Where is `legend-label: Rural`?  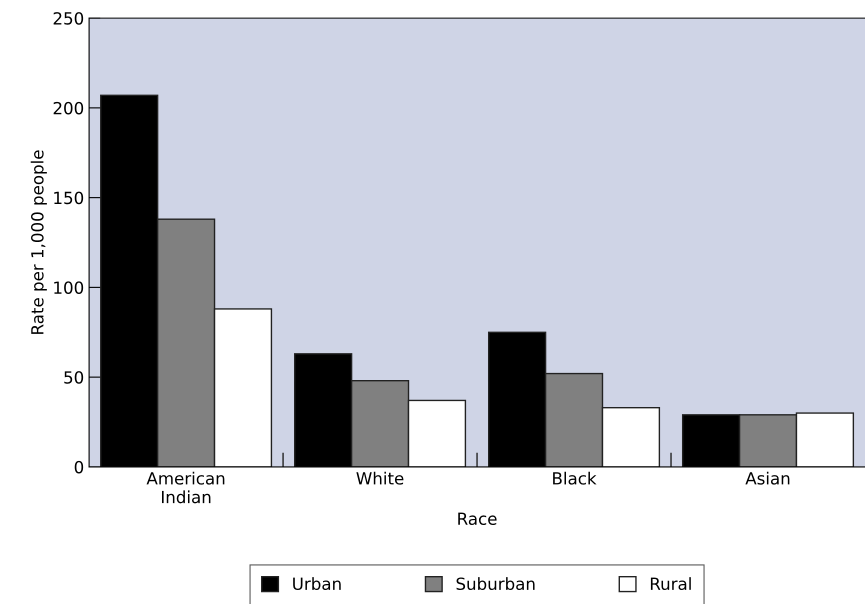 legend-label: Rural is located at coordinates (670, 583).